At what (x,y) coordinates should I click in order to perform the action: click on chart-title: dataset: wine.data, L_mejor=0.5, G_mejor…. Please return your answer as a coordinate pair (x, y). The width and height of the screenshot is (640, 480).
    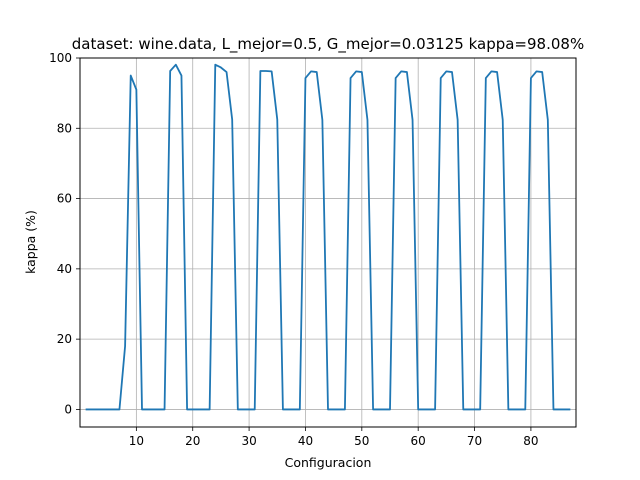
    Looking at the image, I should click on (328, 44).